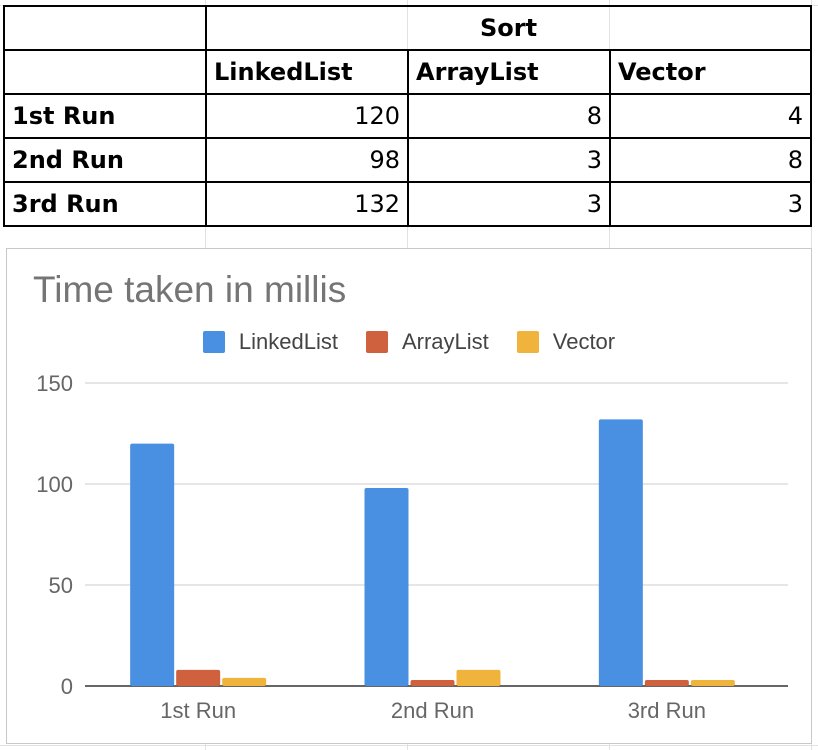 The height and width of the screenshot is (750, 818). What do you see at coordinates (105, 116) in the screenshot?
I see `row-label-cell: 1st Run` at bounding box center [105, 116].